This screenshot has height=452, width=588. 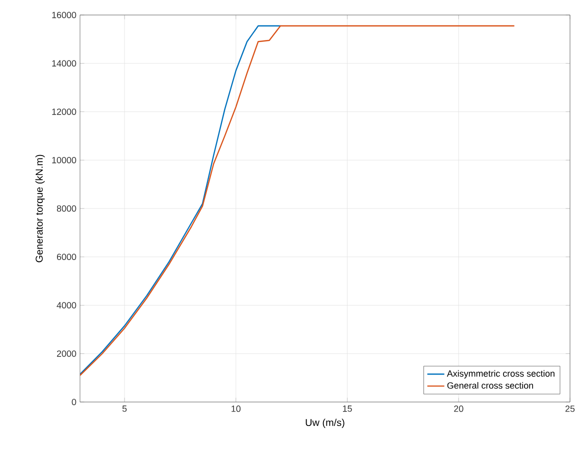 What do you see at coordinates (64, 160) in the screenshot?
I see `y-tick-label: 10000` at bounding box center [64, 160].